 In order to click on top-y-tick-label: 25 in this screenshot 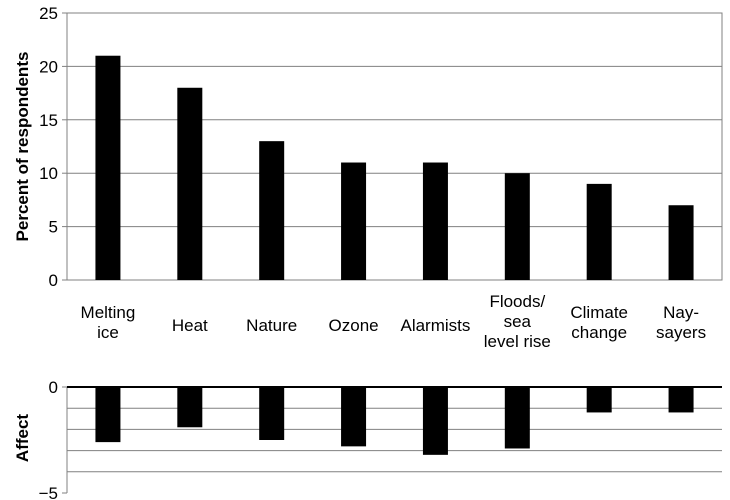, I will do `click(48, 13)`.